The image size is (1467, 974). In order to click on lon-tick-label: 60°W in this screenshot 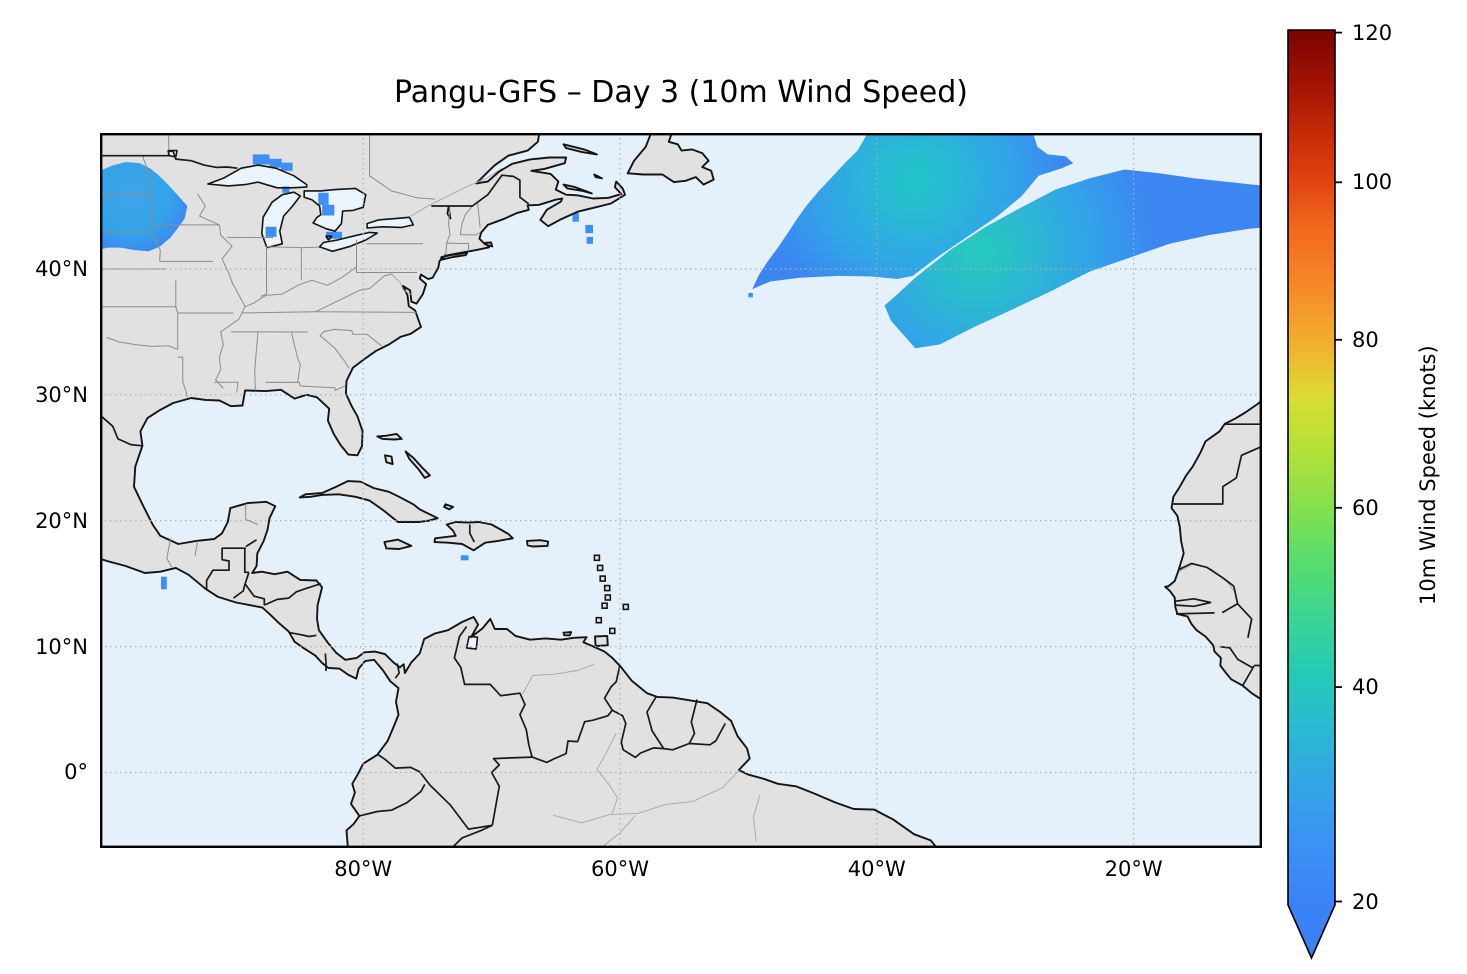, I will do `click(620, 869)`.